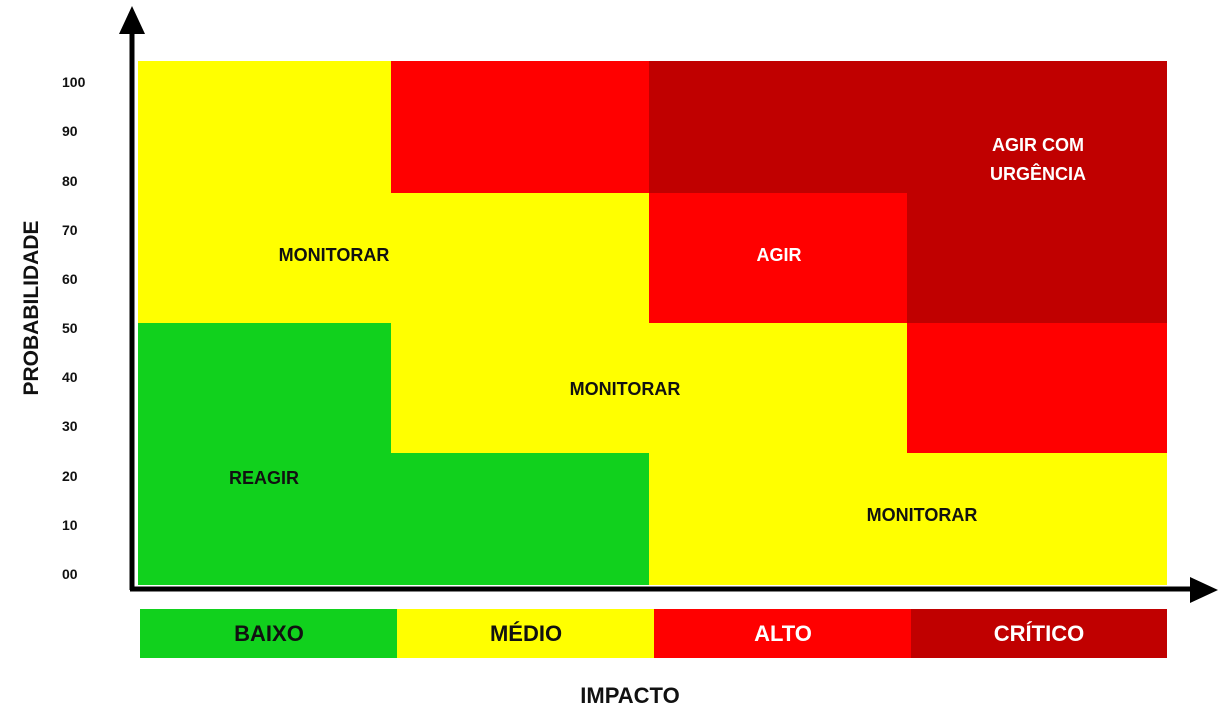  Describe the element at coordinates (70, 426) in the screenshot. I see `y-tick-label: 30` at that location.